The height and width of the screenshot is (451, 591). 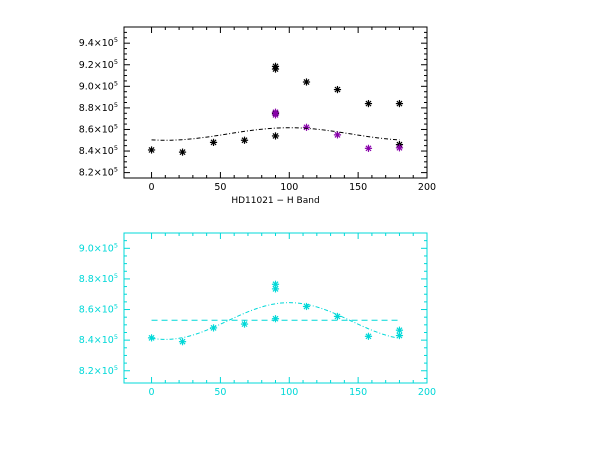 What do you see at coordinates (98, 64) in the screenshot?
I see `y-tick-label: 9.2×10⁵` at bounding box center [98, 64].